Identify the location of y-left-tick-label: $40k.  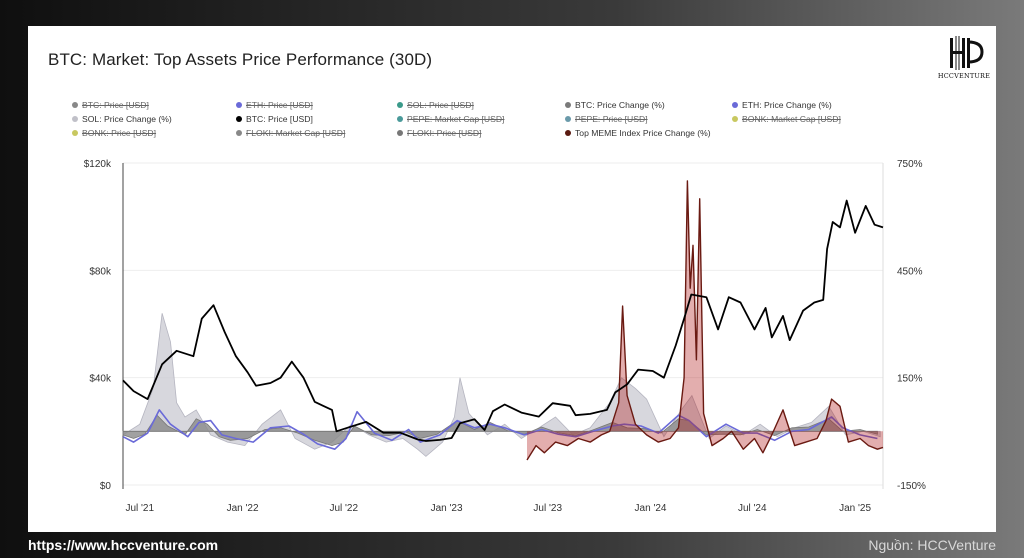
(100, 379).